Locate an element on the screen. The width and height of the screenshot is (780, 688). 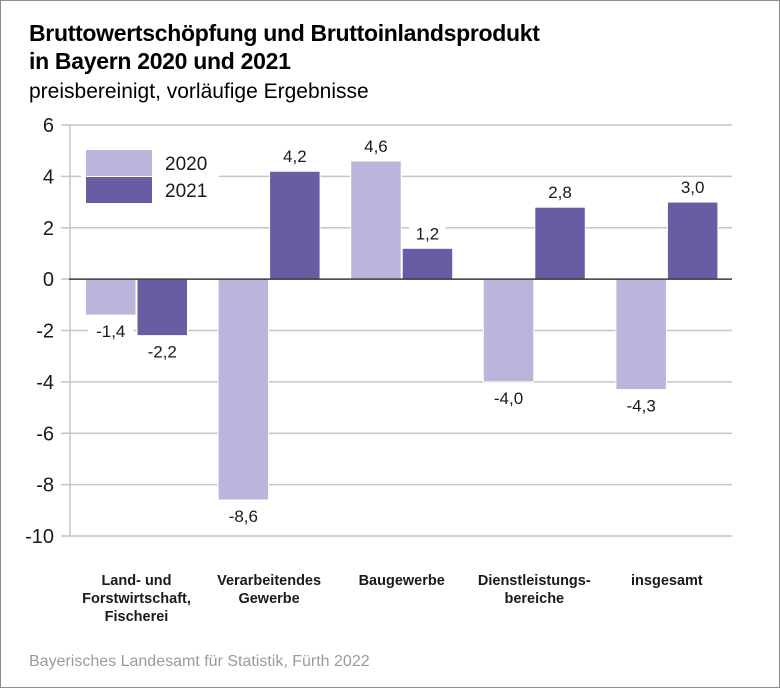
data-label: 4,2 is located at coordinates (295, 156).